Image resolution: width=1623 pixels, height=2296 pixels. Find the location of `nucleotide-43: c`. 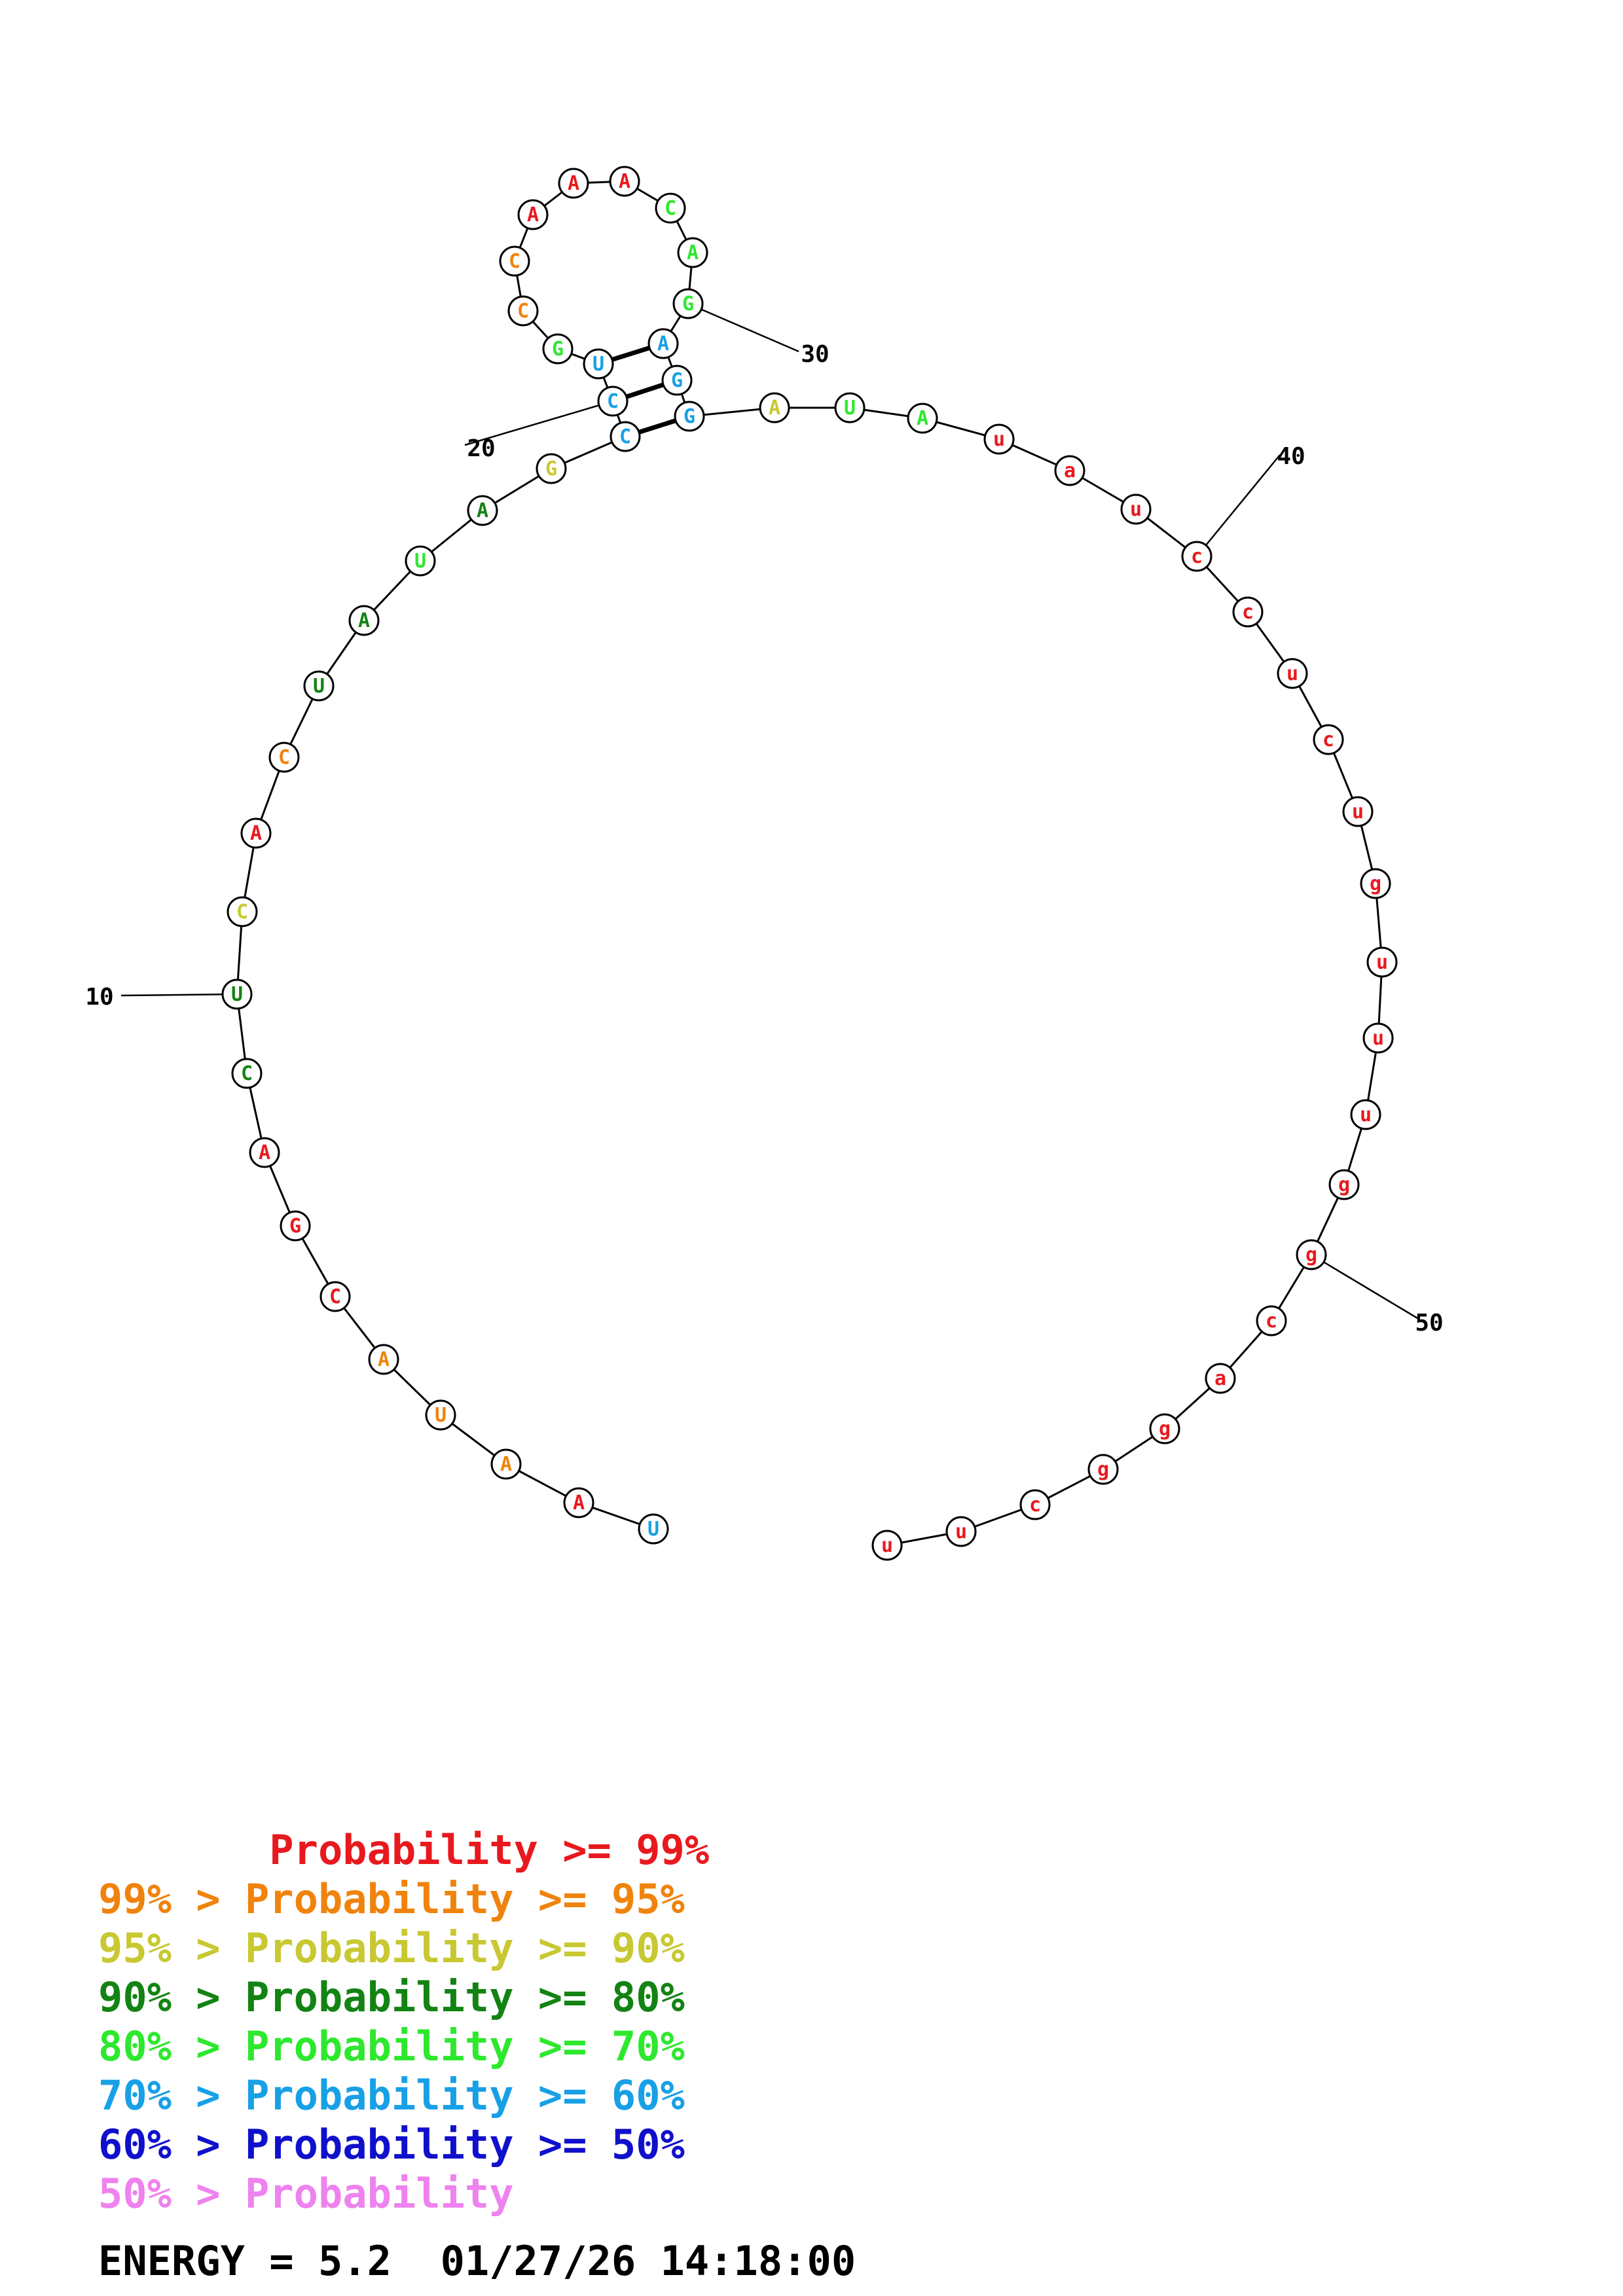

nucleotide-43: c is located at coordinates (1328, 739).